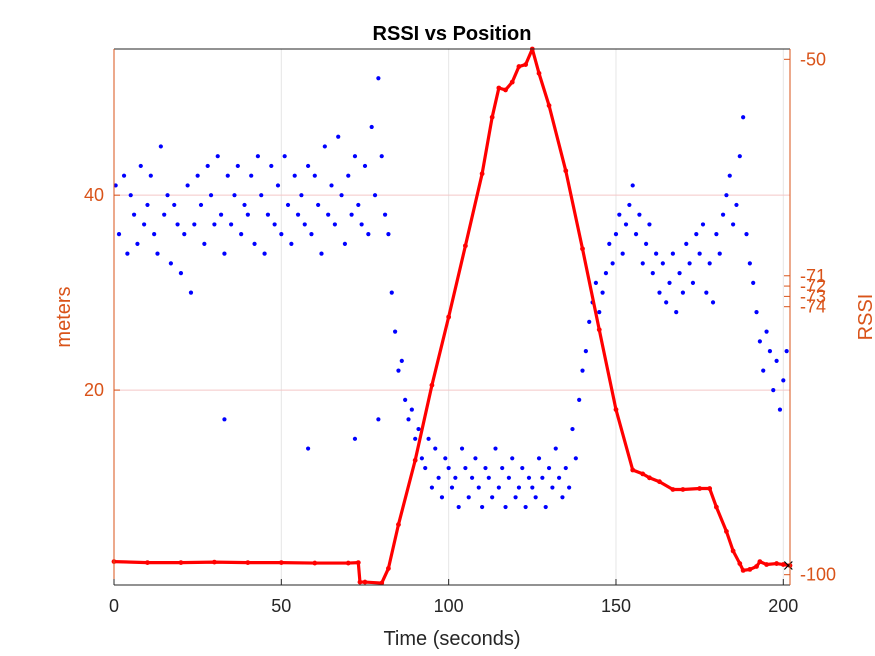  Describe the element at coordinates (813, 307) in the screenshot. I see `y-tick-label-right: -74` at that location.